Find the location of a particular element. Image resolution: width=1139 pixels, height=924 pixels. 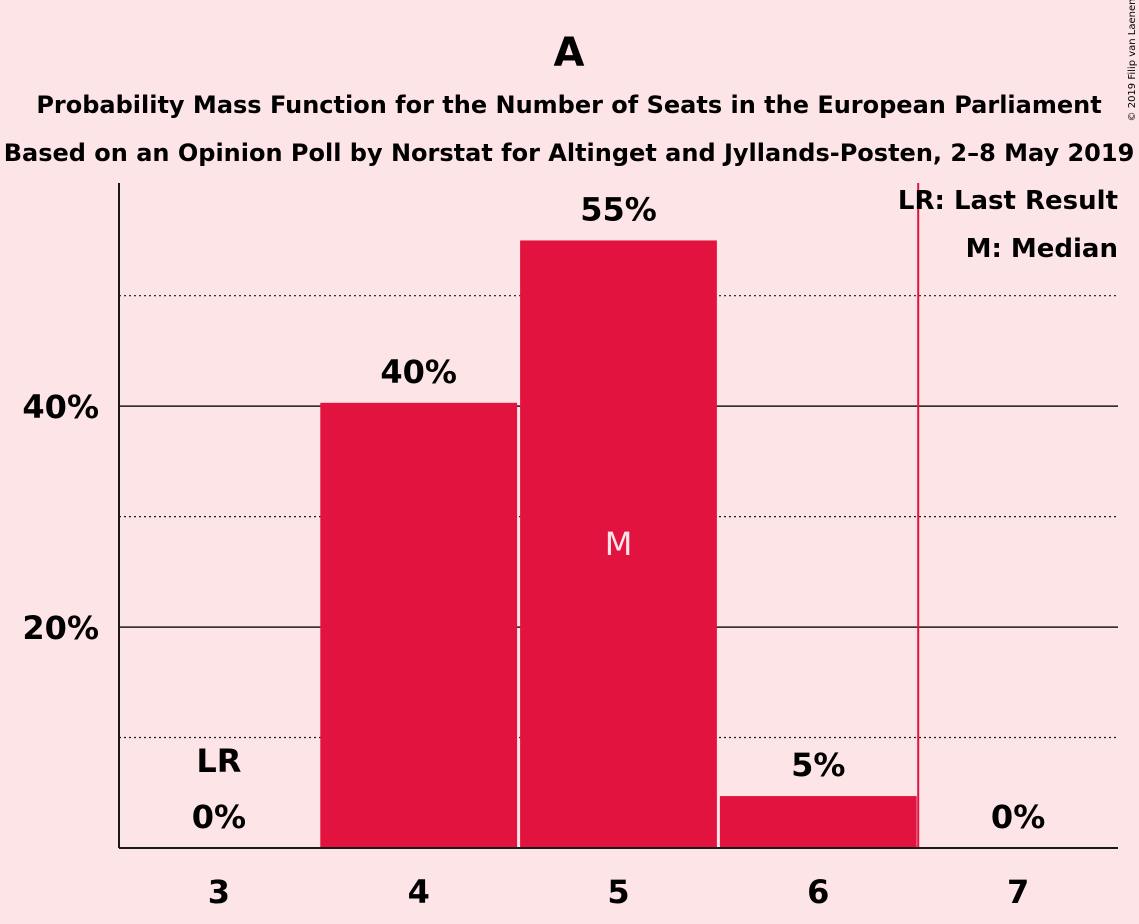

data-label-3: 0% is located at coordinates (219, 817).